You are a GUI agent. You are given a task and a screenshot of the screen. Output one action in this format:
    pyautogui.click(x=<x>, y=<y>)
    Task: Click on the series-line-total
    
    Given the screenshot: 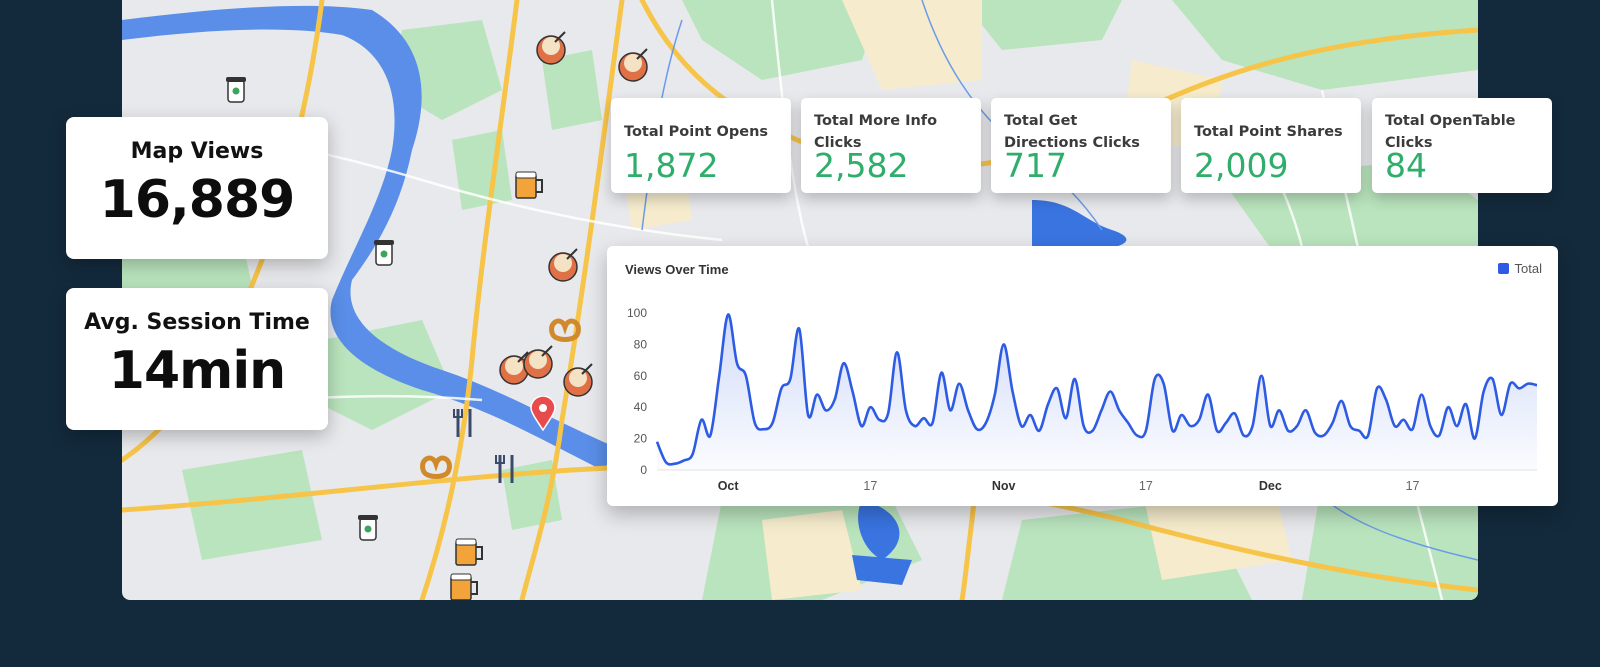 What is the action you would take?
    pyautogui.click(x=1096, y=389)
    